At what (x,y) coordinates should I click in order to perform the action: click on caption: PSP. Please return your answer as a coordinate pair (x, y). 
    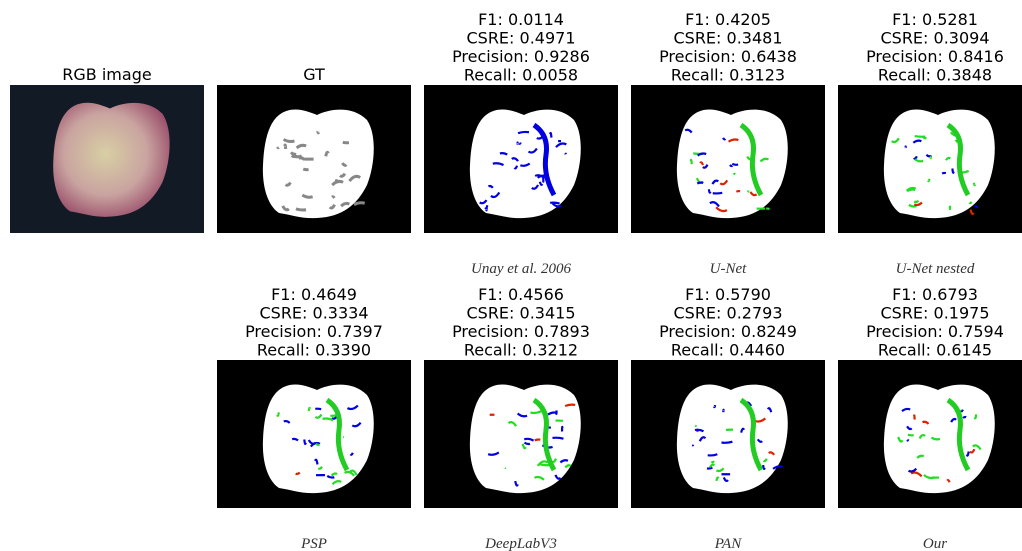
    Looking at the image, I should click on (313, 543).